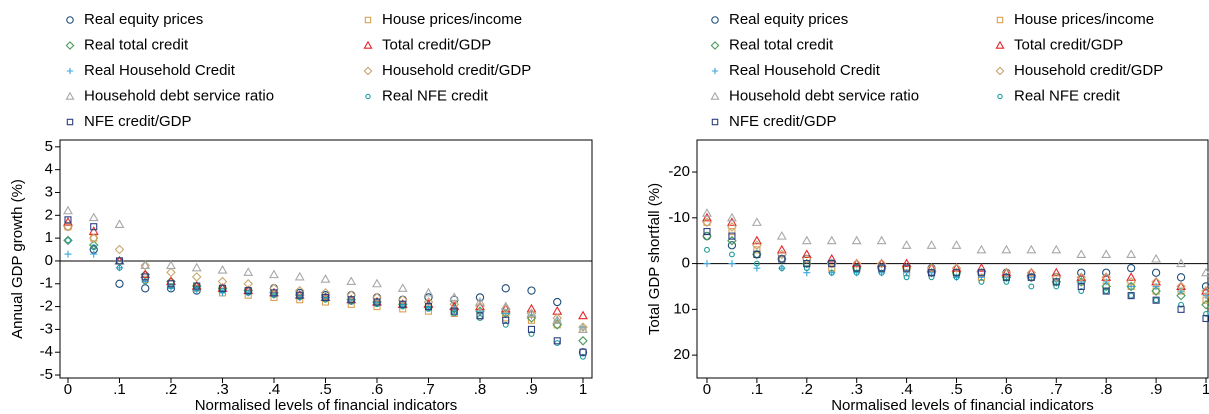  Describe the element at coordinates (325, 389) in the screenshot. I see `x-tick-label: .5` at that location.